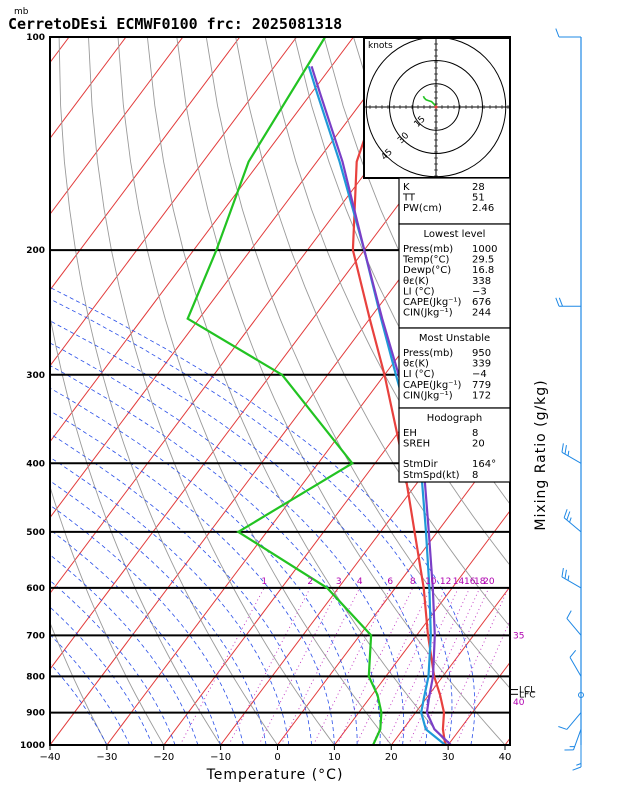 Image resolution: width=618 pixels, height=800 pixels. Describe the element at coordinates (35, 464) in the screenshot. I see `y-tick-label: 400` at that location.